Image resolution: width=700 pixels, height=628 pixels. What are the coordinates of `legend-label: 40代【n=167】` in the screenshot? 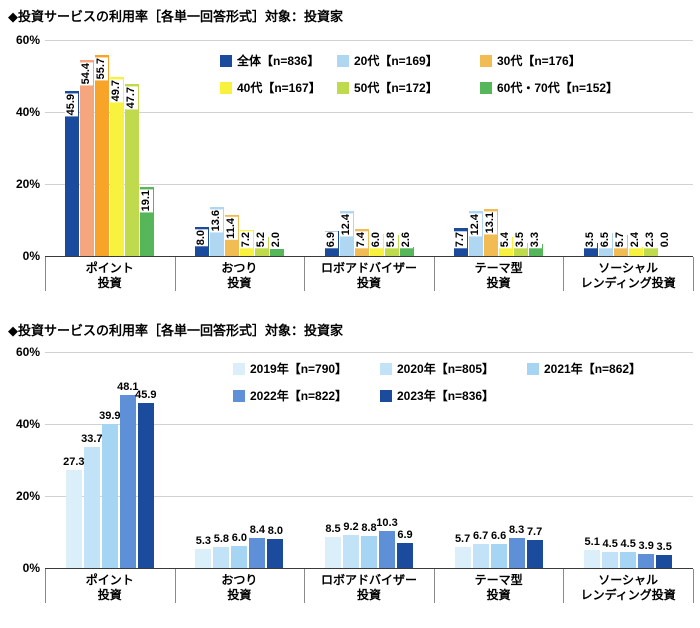 It's located at (279, 88).